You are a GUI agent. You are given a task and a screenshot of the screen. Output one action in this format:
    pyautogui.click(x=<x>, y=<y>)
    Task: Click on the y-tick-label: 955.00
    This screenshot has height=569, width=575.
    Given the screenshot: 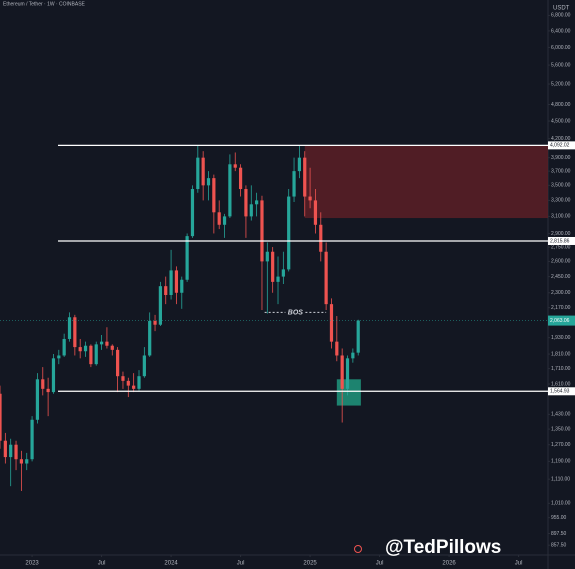 What is the action you would take?
    pyautogui.click(x=559, y=518)
    